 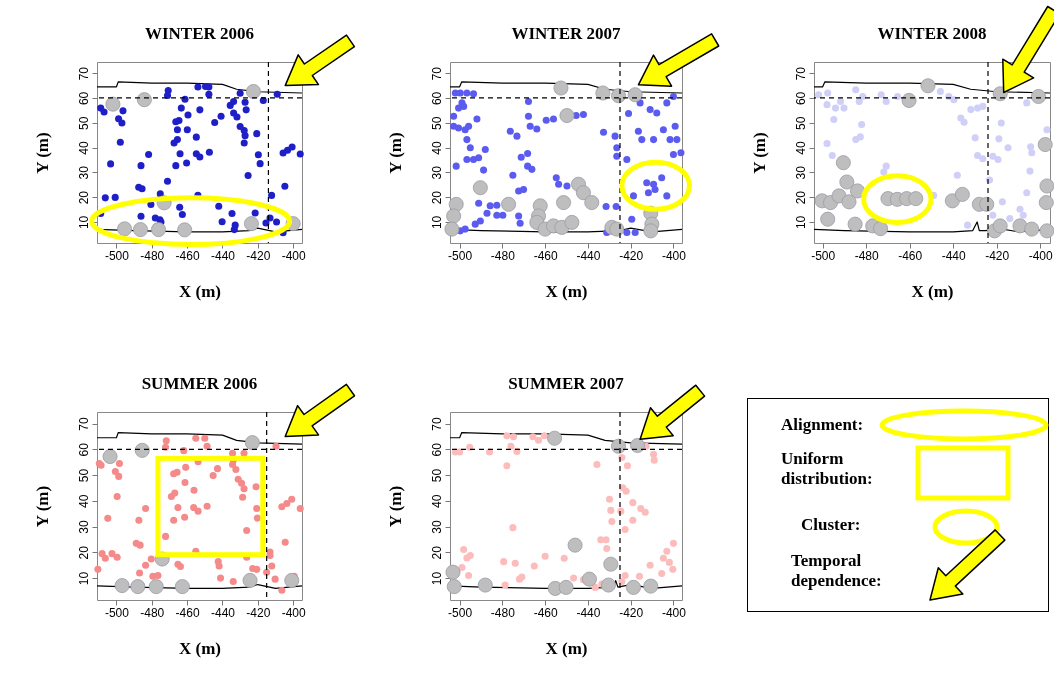 I want to click on text: Temporal dependence:, so click(x=837, y=571).